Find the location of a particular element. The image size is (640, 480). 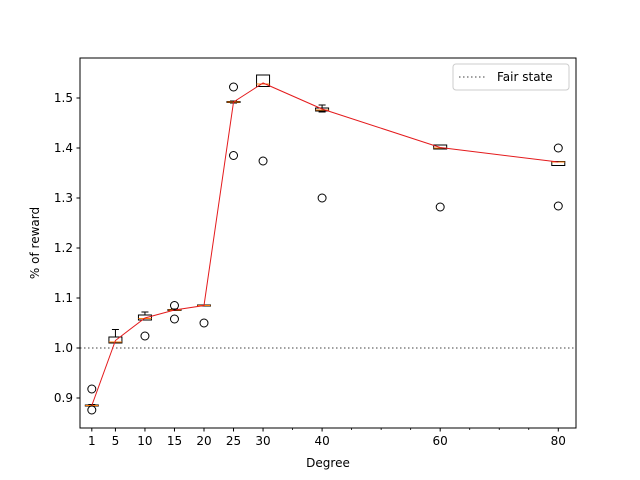

x-tick-label: 20 is located at coordinates (203, 441).